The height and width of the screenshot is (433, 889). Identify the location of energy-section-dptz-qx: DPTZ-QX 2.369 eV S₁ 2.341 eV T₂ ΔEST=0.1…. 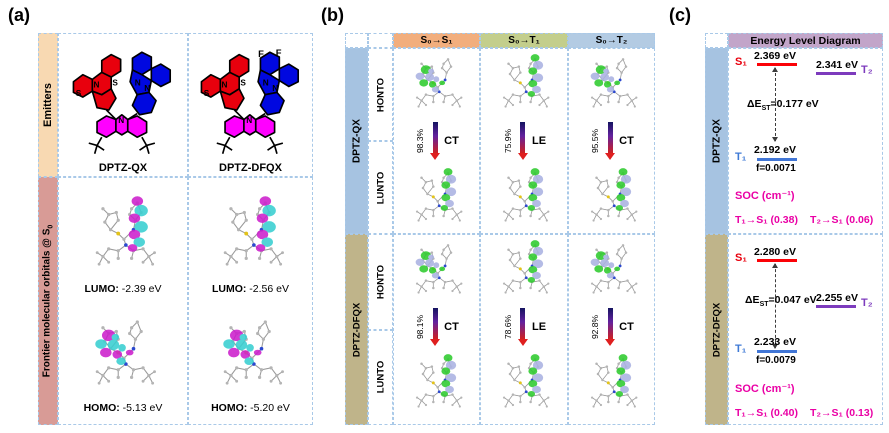
(794, 141).